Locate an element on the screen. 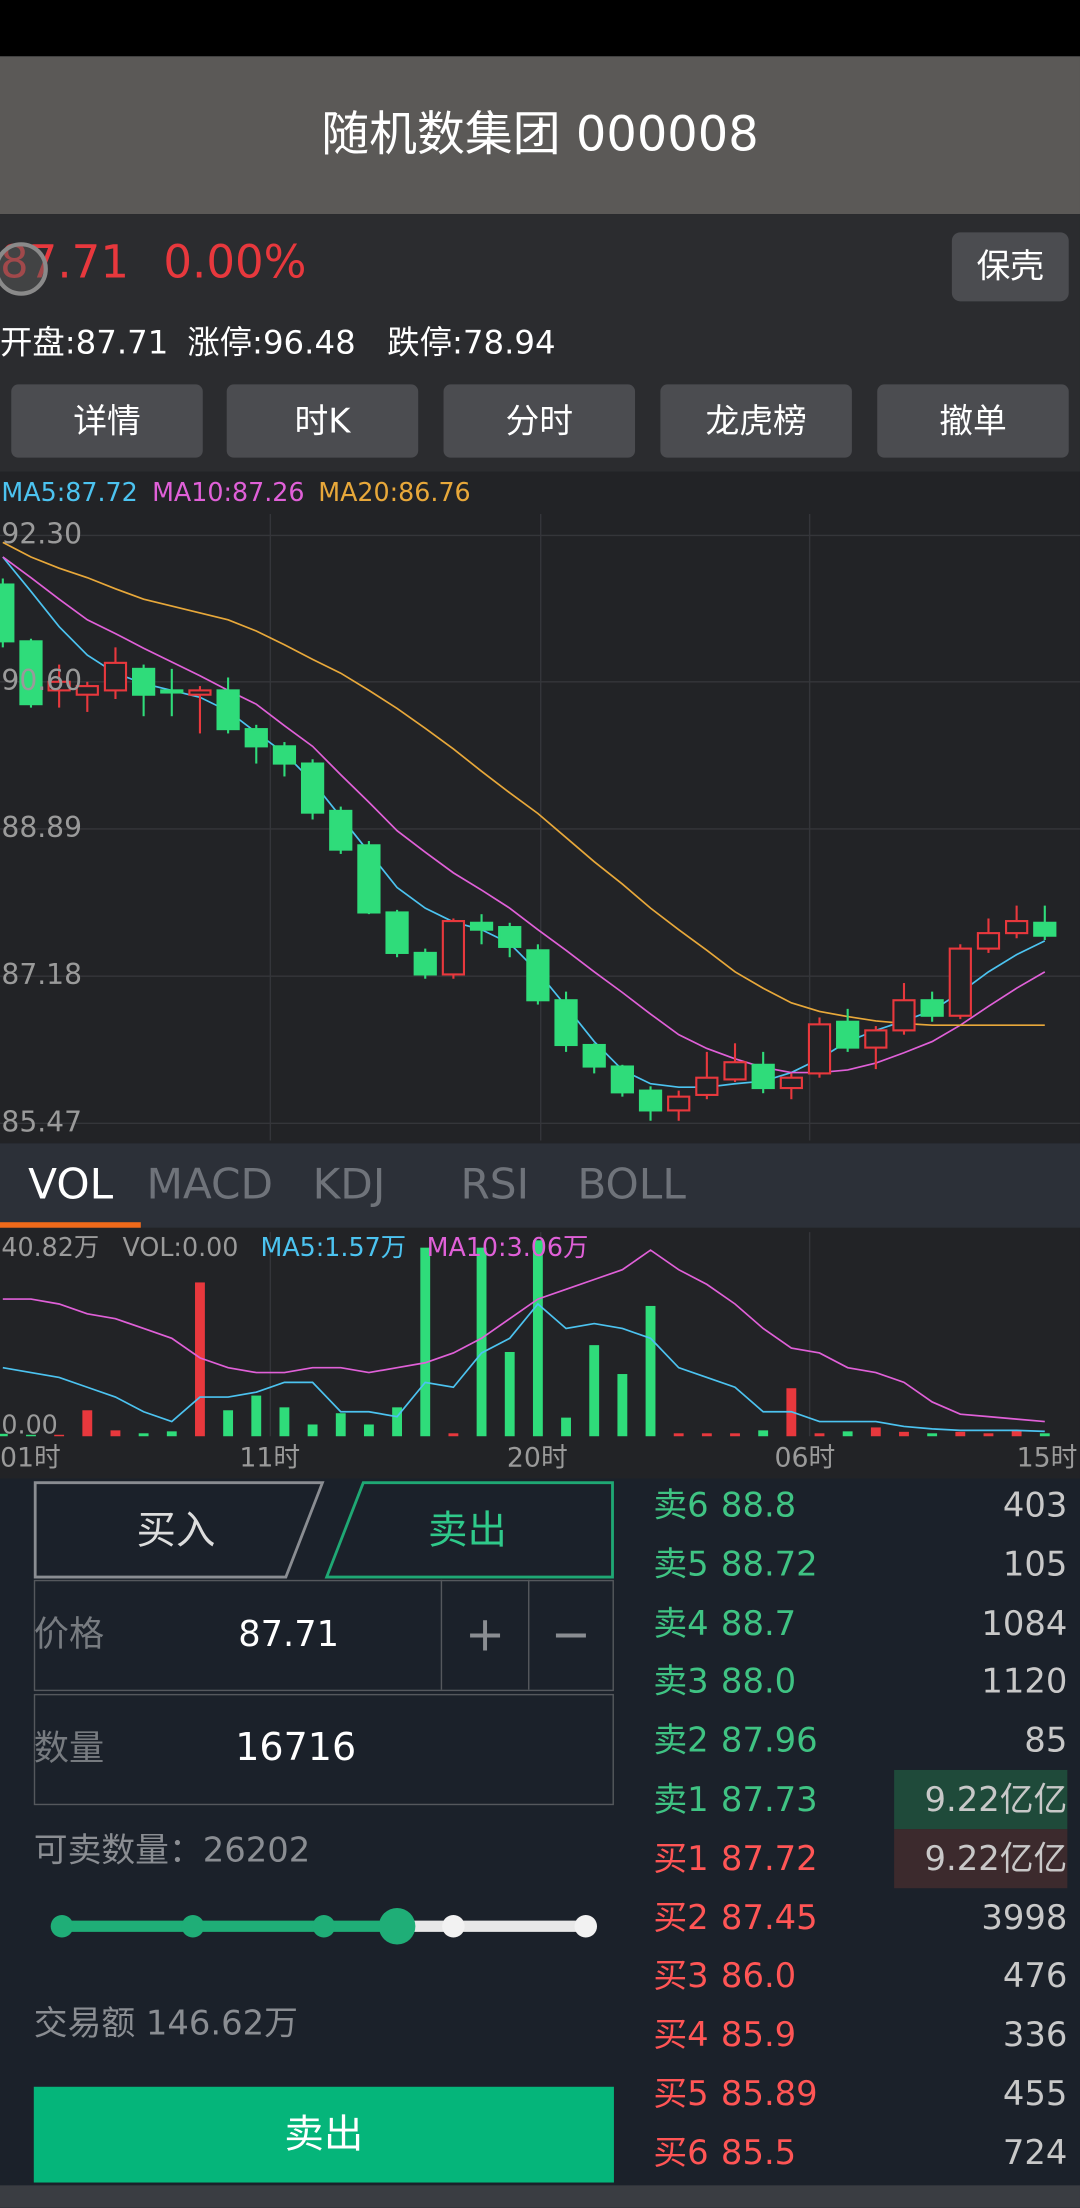 The image size is (1080, 2208). order-label: 买3 is located at coordinates (681, 1976).